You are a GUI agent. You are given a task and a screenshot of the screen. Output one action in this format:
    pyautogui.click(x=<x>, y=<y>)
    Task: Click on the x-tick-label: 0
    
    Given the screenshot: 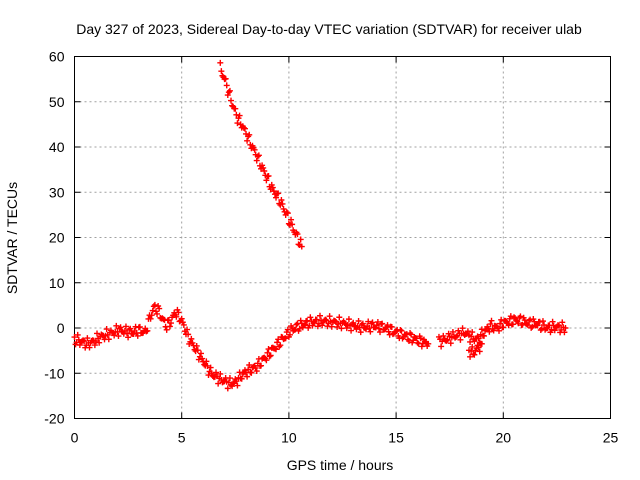 What is the action you would take?
    pyautogui.click(x=75, y=438)
    